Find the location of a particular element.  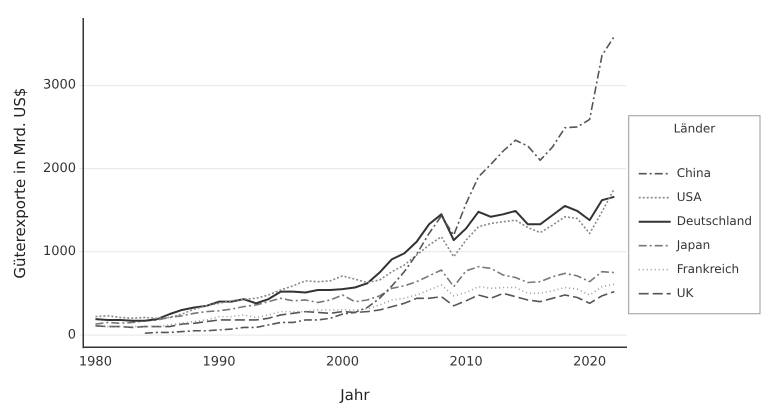

x-axis-title: Jahr is located at coordinates (354, 395).